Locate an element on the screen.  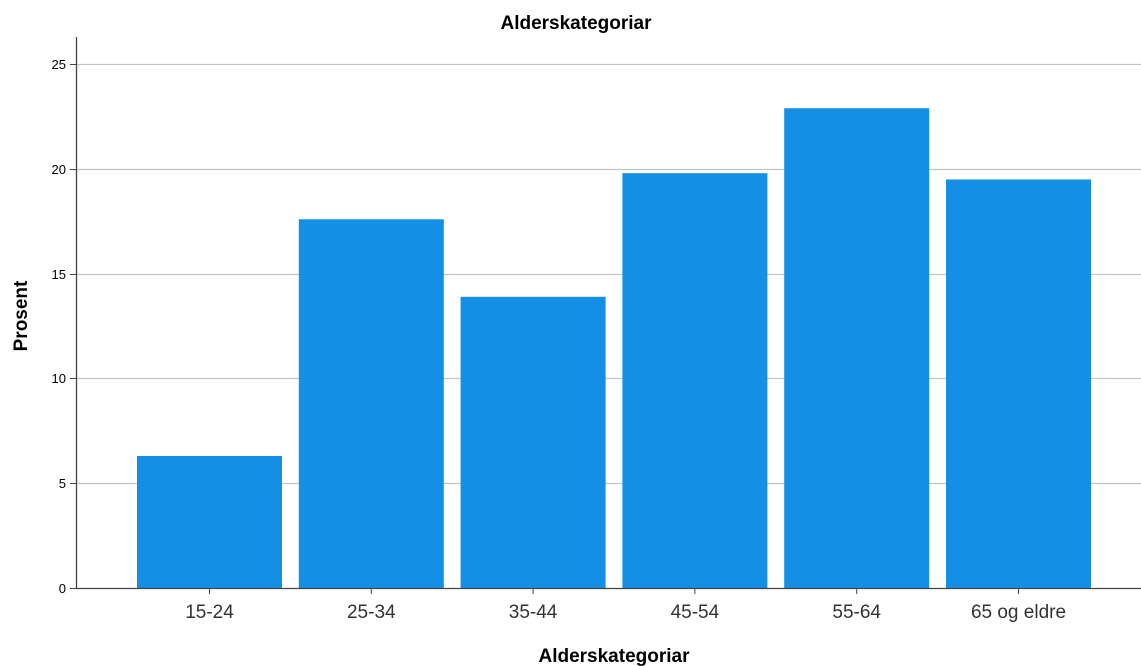
y-tick-label: 25 is located at coordinates (59, 64).